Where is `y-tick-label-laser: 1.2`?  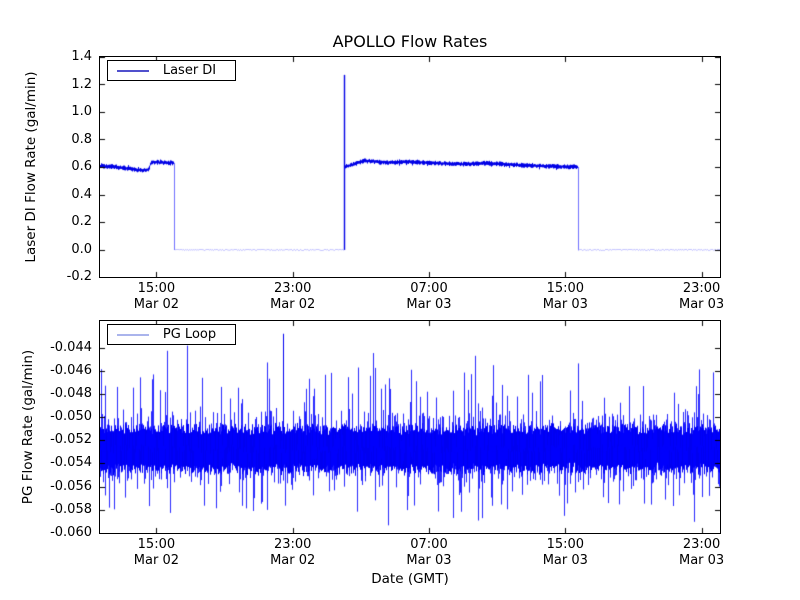 y-tick-label-laser: 1.2 is located at coordinates (81, 84).